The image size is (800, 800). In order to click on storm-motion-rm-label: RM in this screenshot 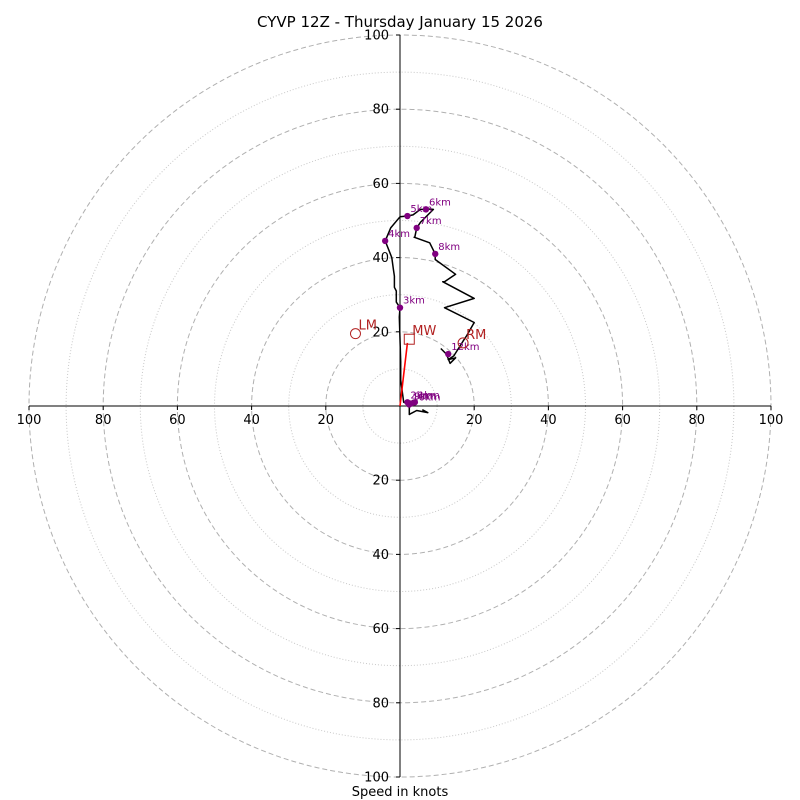, I will do `click(476, 335)`.